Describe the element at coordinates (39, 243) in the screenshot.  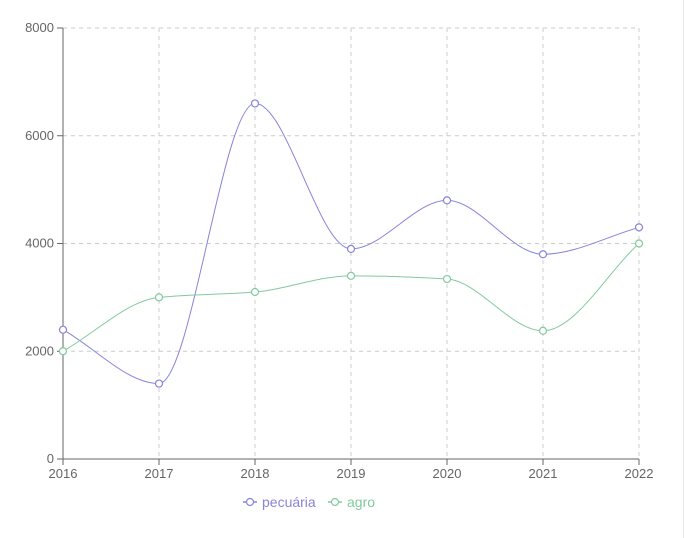
I see `y-tick-label: 4000` at that location.